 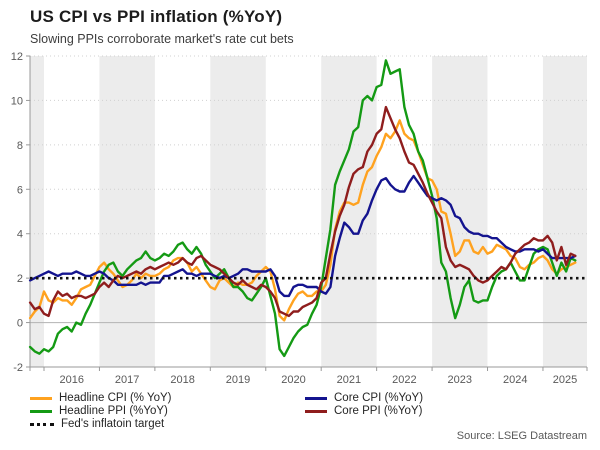 What do you see at coordinates (521, 436) in the screenshot?
I see `source-credit: Source: LSEG Datastream` at bounding box center [521, 436].